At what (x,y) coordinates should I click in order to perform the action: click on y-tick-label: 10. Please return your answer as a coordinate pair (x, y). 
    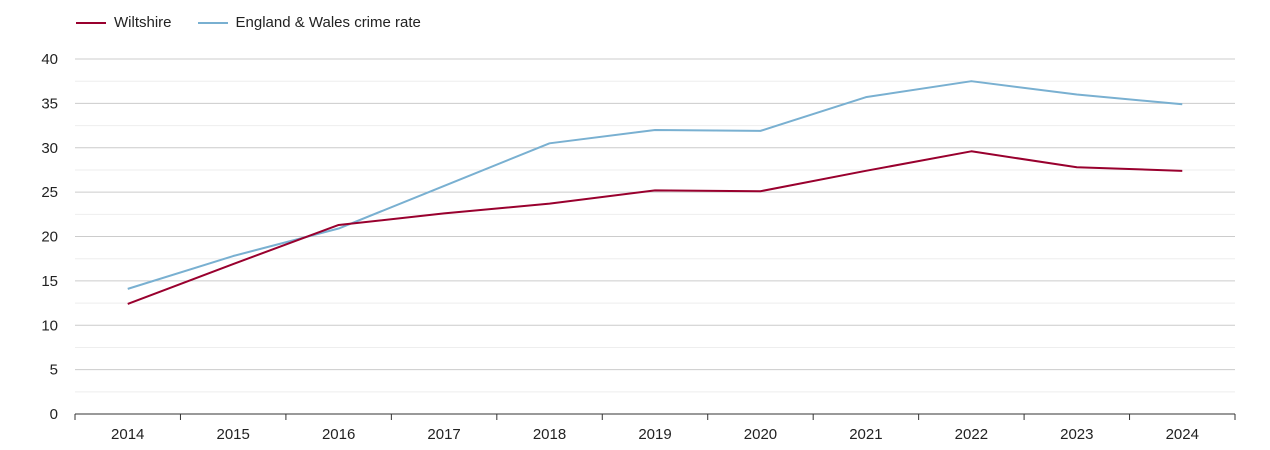
    Looking at the image, I should click on (49, 325).